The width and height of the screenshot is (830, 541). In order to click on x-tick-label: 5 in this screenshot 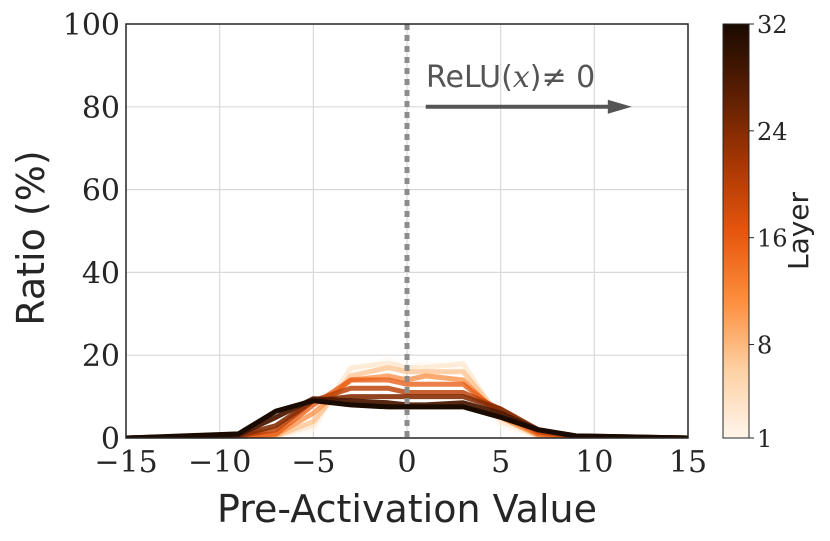, I will do `click(500, 462)`.